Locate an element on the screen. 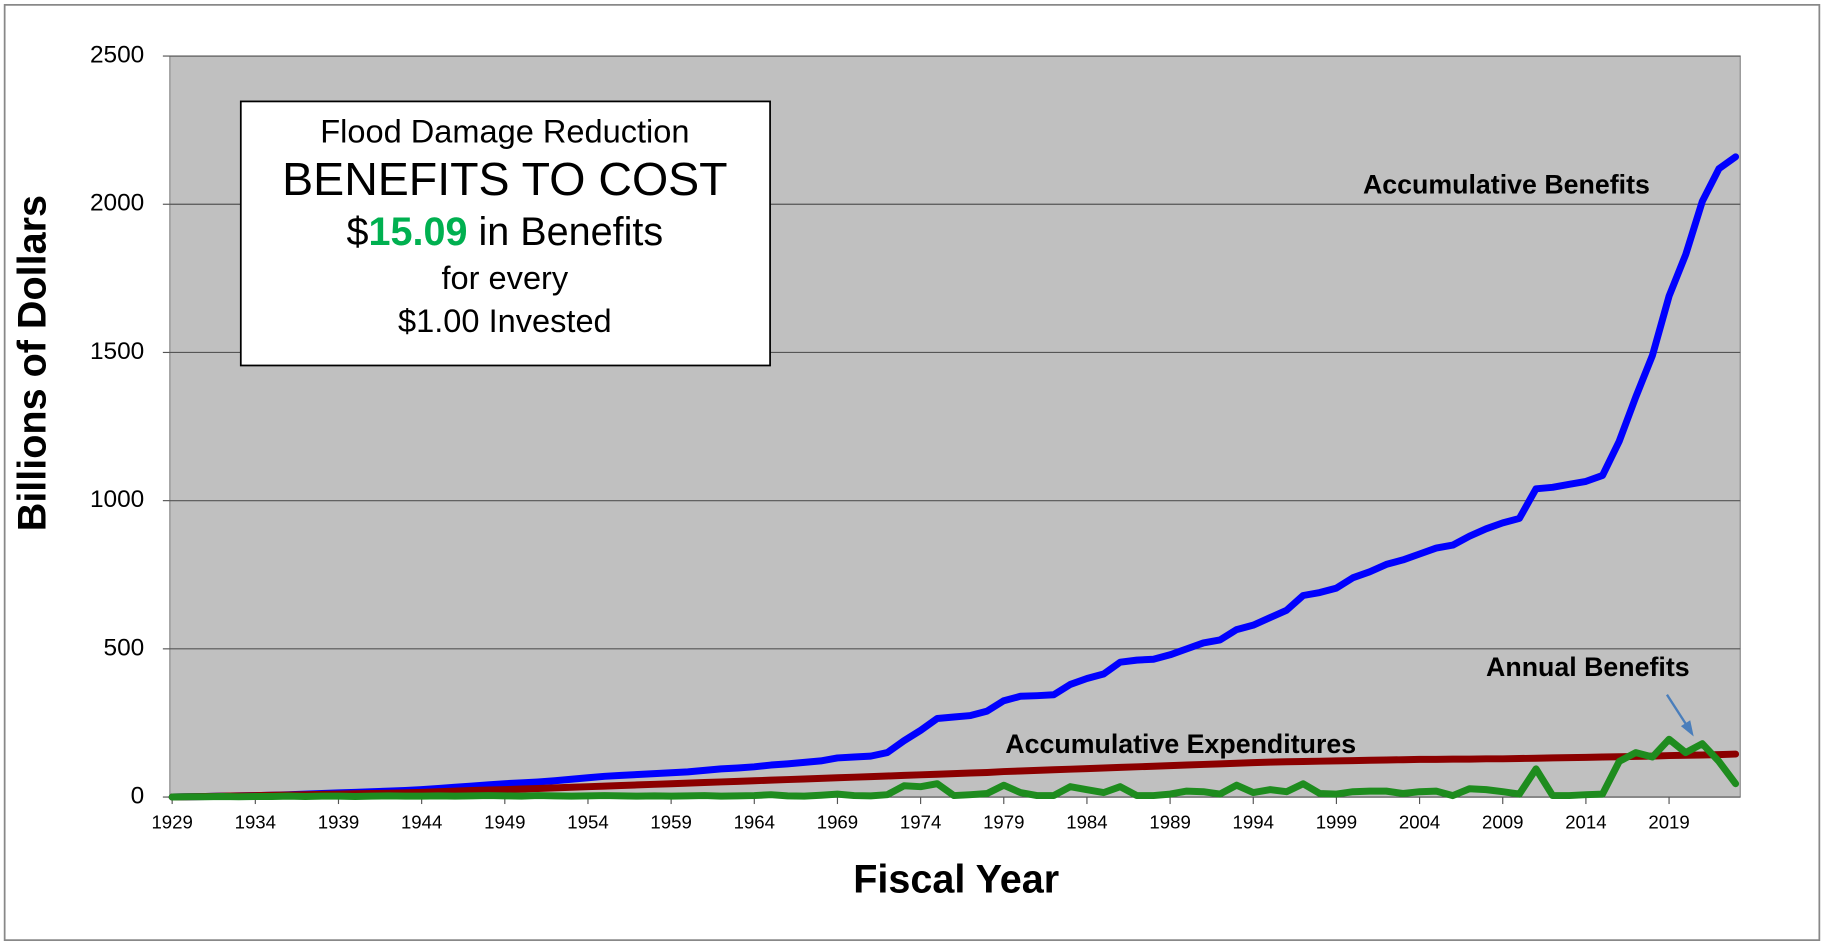 The height and width of the screenshot is (945, 1824). x-tick-label: 2014 is located at coordinates (1585, 822).